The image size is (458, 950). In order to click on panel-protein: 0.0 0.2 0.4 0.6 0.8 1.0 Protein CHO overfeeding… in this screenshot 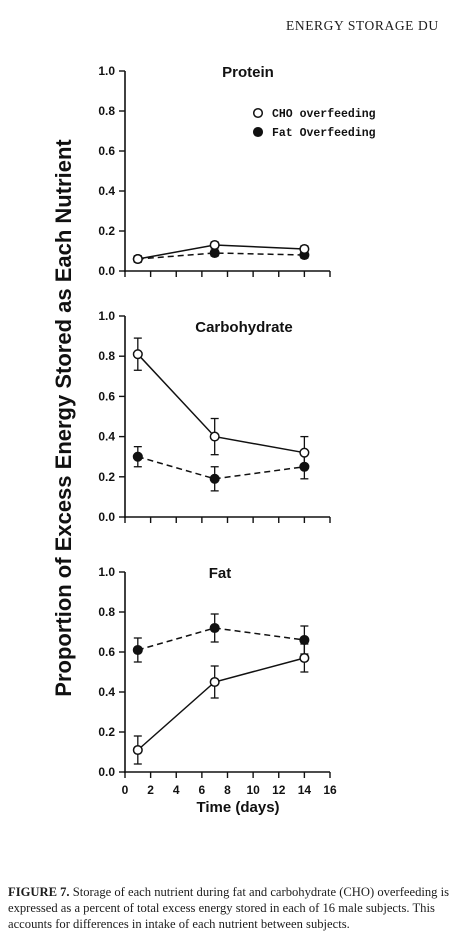, I will do `click(236, 171)`.